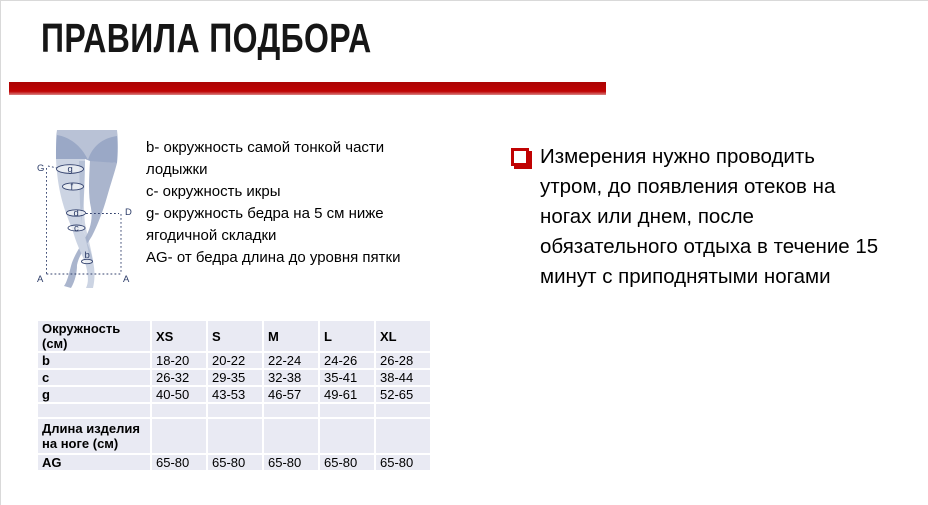  What do you see at coordinates (40, 168) in the screenshot?
I see `diagram-label-G: G` at bounding box center [40, 168].